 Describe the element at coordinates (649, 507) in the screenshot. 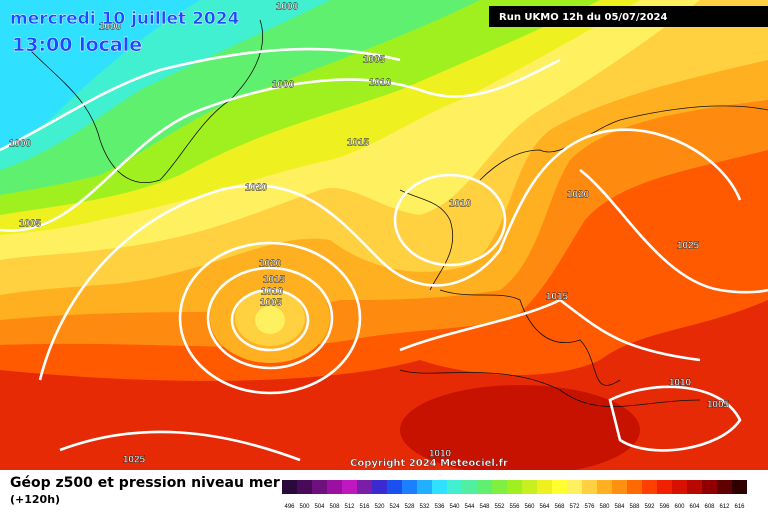

I see `scale-label: 592` at that location.